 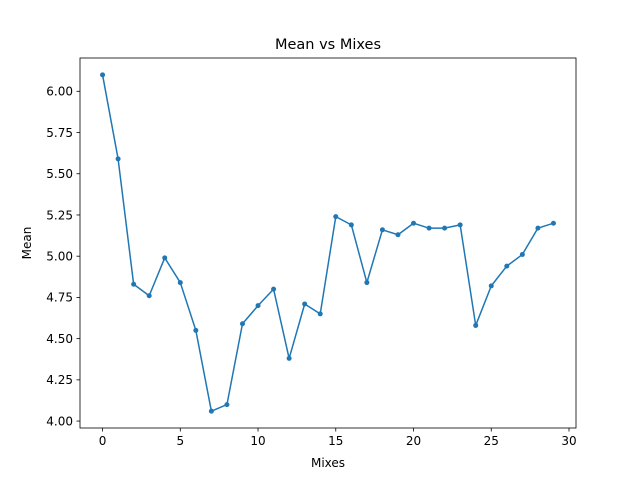 I want to click on y-tick-label: 5.25, so click(x=59, y=215).